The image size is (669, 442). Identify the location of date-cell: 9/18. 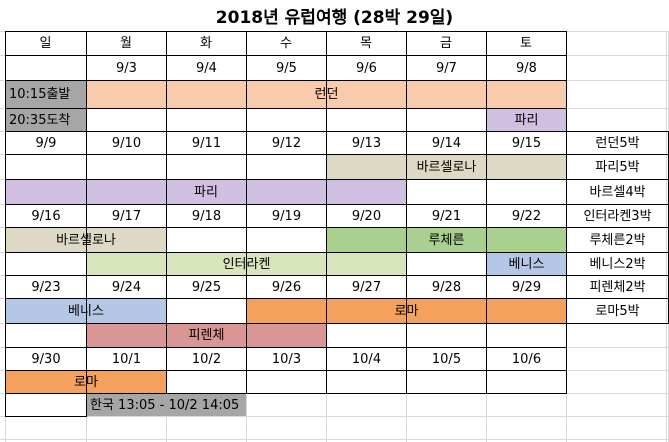
(206, 216).